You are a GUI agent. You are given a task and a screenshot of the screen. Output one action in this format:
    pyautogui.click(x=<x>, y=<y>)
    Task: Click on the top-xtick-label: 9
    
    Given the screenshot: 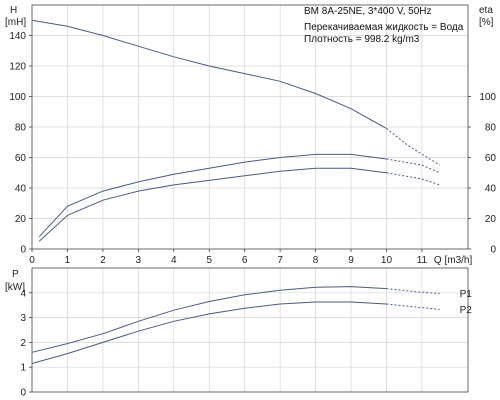 What is the action you would take?
    pyautogui.click(x=351, y=260)
    